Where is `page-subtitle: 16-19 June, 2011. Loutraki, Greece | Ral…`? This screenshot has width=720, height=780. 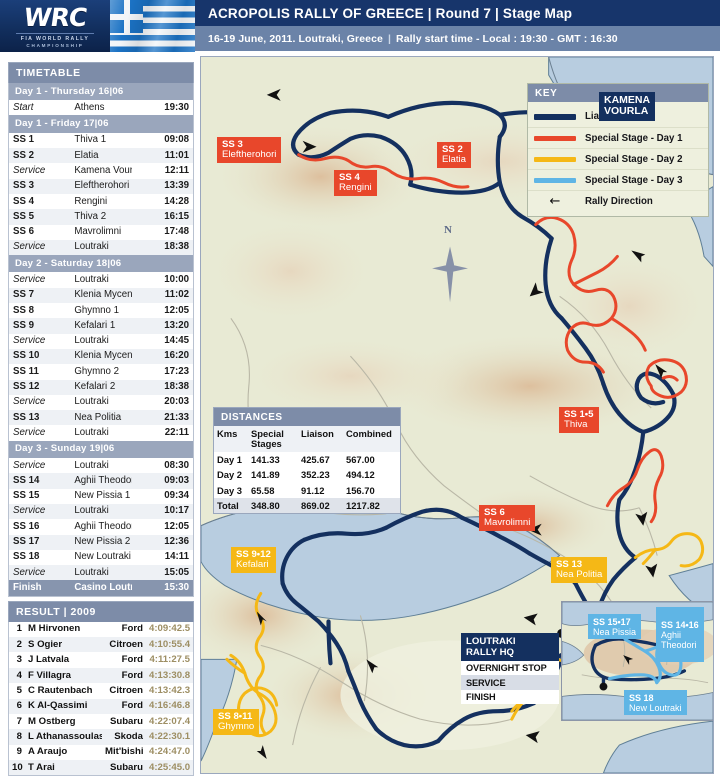 page-subtitle: 16-19 June, 2011. Loutraki, Greece | Ral… is located at coordinates (457, 39).